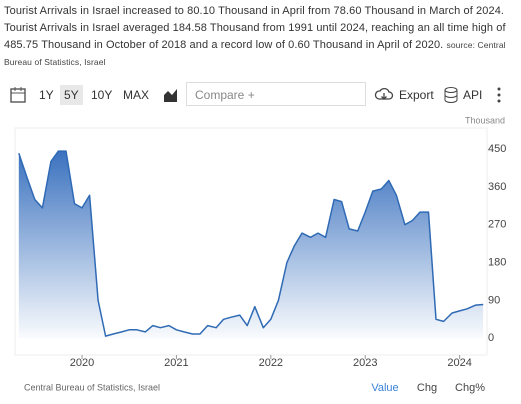  Describe the element at coordinates (497, 149) in the screenshot. I see `y-tick-label: 450` at that location.